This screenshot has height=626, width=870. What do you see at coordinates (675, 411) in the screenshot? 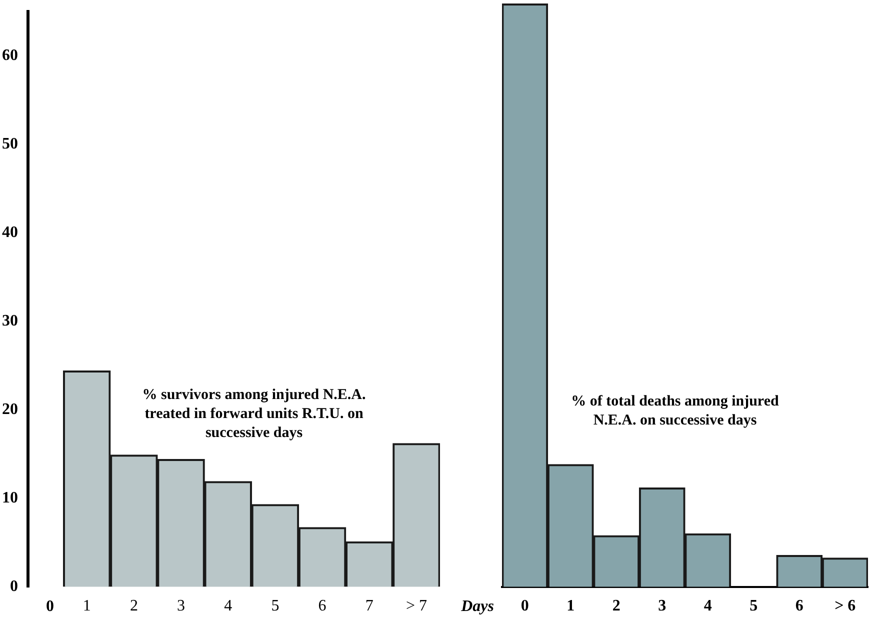
I see `text: % of total deaths among injured N.E.A. on successive days` at bounding box center [675, 411].